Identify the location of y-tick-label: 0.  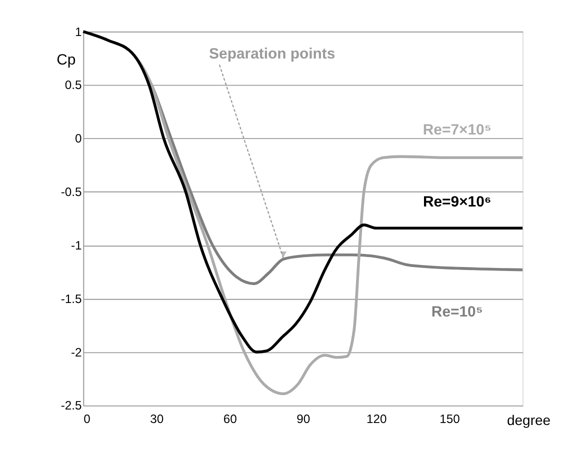
(78, 139).